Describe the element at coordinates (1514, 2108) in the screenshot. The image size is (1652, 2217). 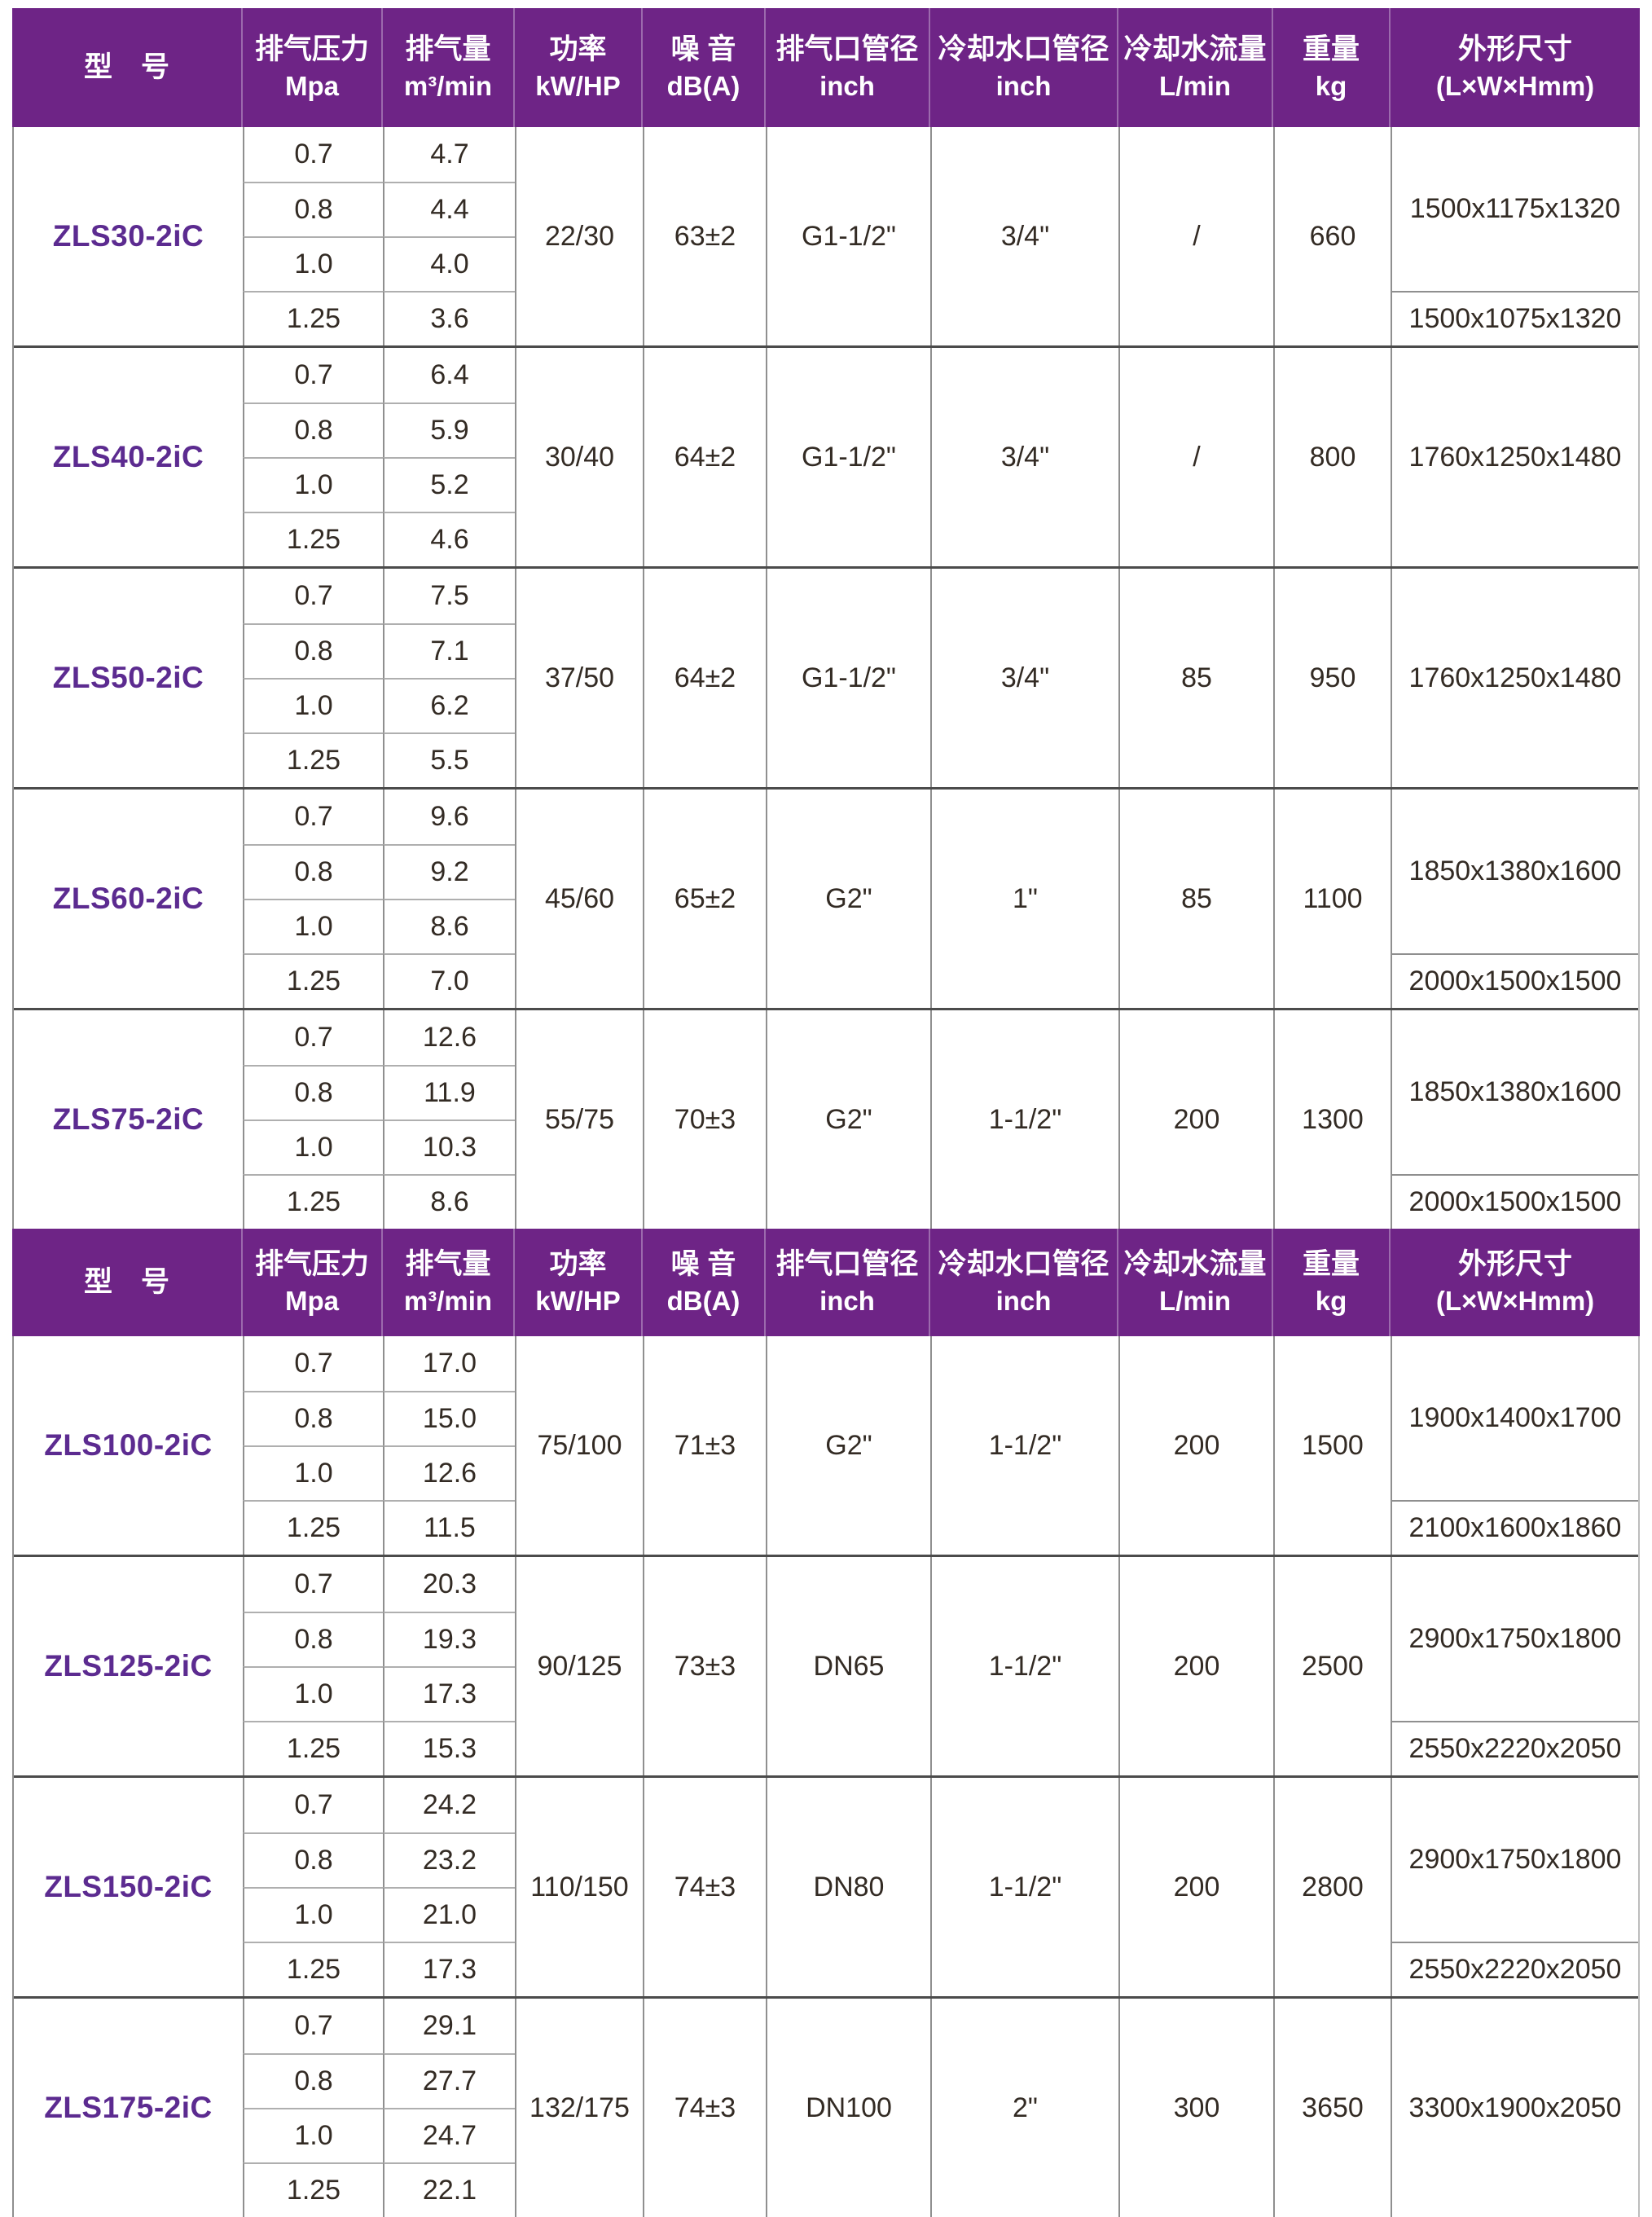
I see `dimensions-cell: 3300x1900x2050` at that location.